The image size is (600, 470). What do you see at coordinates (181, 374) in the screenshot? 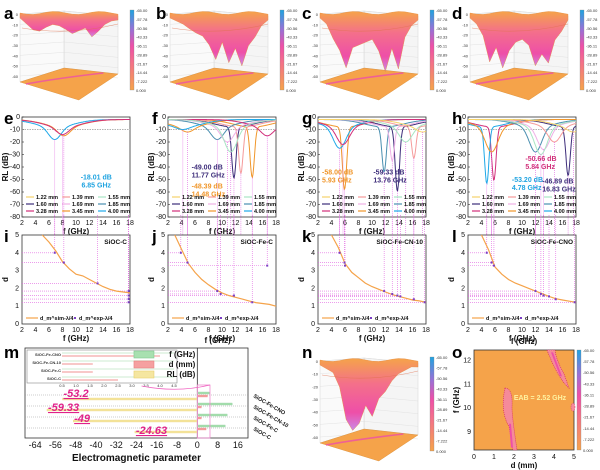
I see `legend-label: RL (dB)` at bounding box center [181, 374].